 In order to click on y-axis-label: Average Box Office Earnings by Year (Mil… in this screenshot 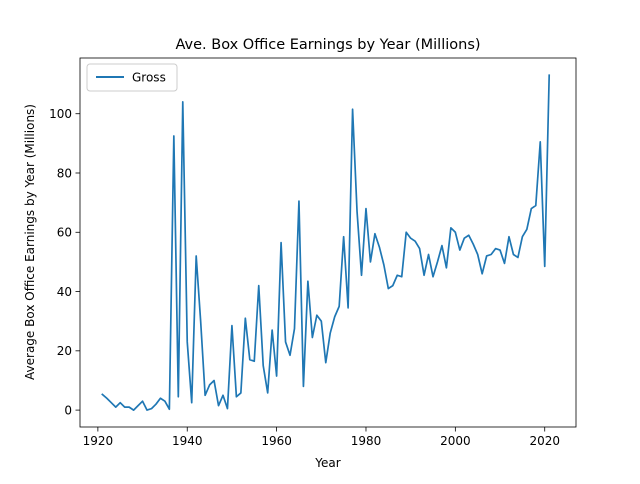, I will do `click(30, 242)`.